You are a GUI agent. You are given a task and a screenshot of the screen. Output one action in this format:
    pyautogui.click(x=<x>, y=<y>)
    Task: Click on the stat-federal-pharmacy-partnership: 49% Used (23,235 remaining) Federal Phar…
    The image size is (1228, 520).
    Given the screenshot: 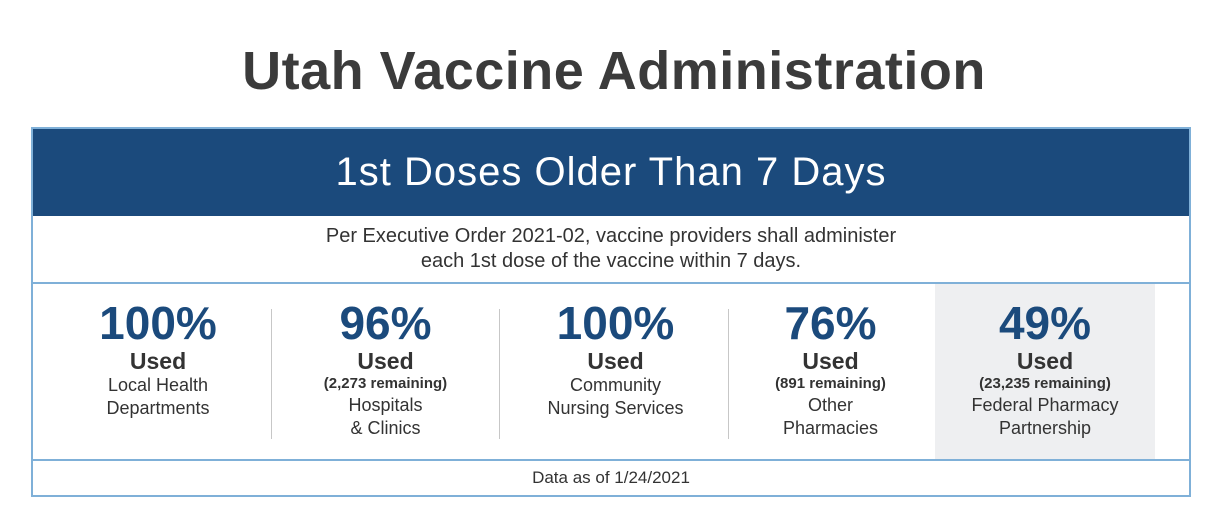 What is the action you would take?
    pyautogui.click(x=1045, y=371)
    